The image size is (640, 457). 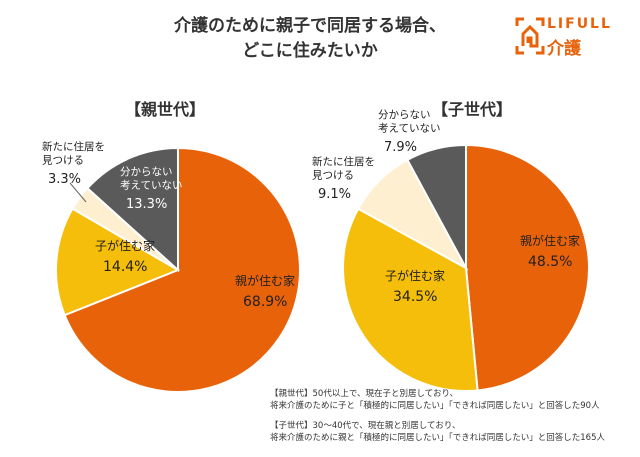 What do you see at coordinates (146, 172) in the screenshot?
I see `pie-0-slice-3-label-0: 分からない` at bounding box center [146, 172].